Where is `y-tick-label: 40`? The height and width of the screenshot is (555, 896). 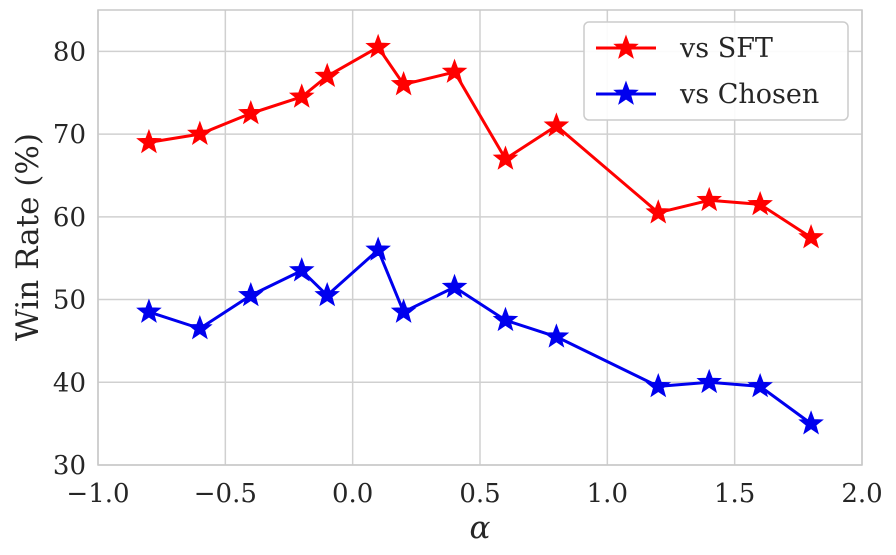 y-tick-label: 40 is located at coordinates (69, 383).